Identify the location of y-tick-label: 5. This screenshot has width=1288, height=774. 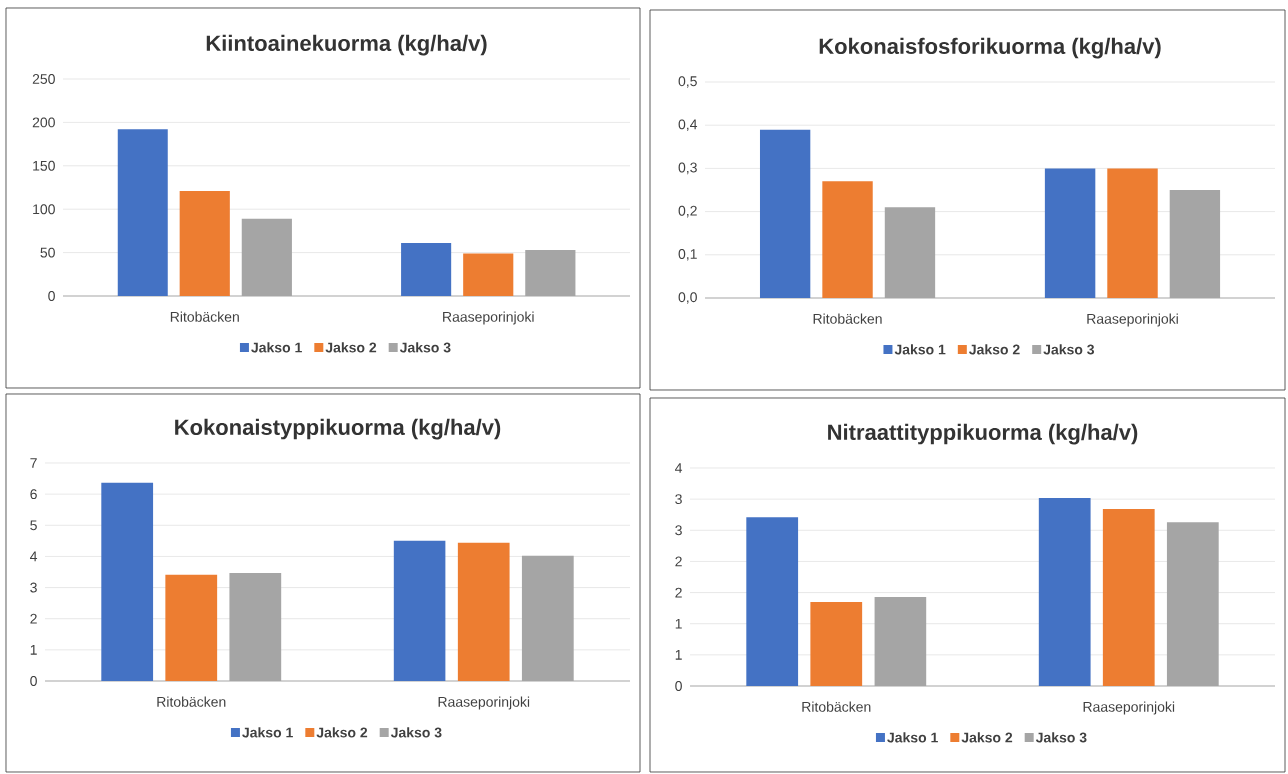
(33, 525).